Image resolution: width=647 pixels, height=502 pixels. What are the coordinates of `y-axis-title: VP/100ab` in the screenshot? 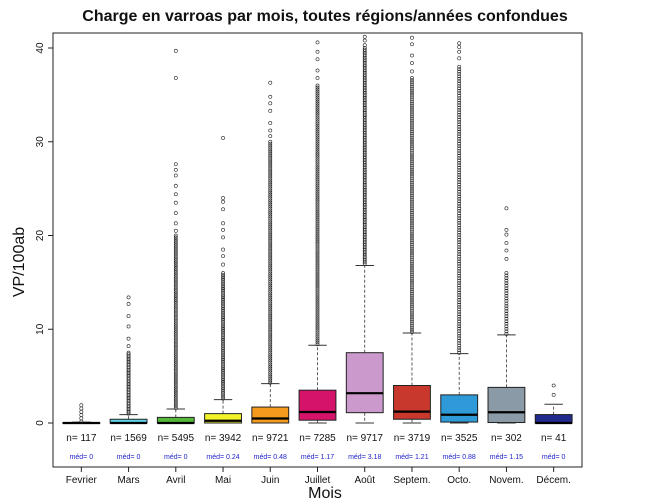 It's located at (19, 262).